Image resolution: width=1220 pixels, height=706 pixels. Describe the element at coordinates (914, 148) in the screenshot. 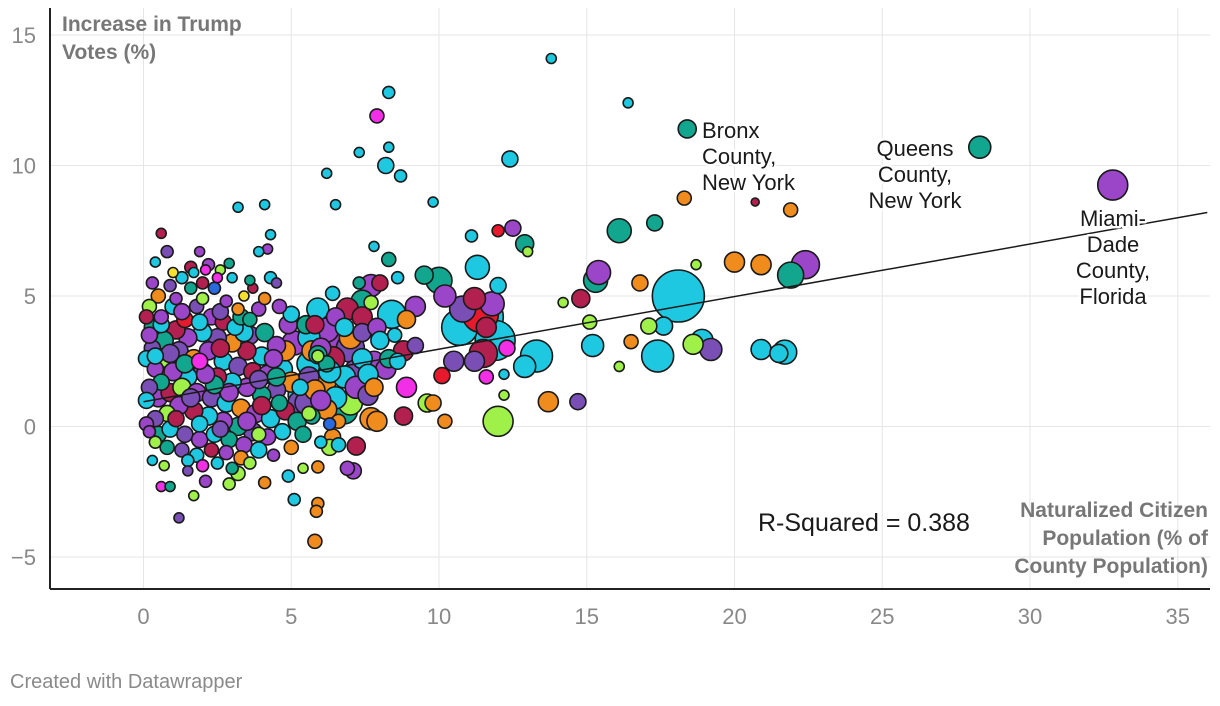

I see `annotation-label-line: Queens` at that location.